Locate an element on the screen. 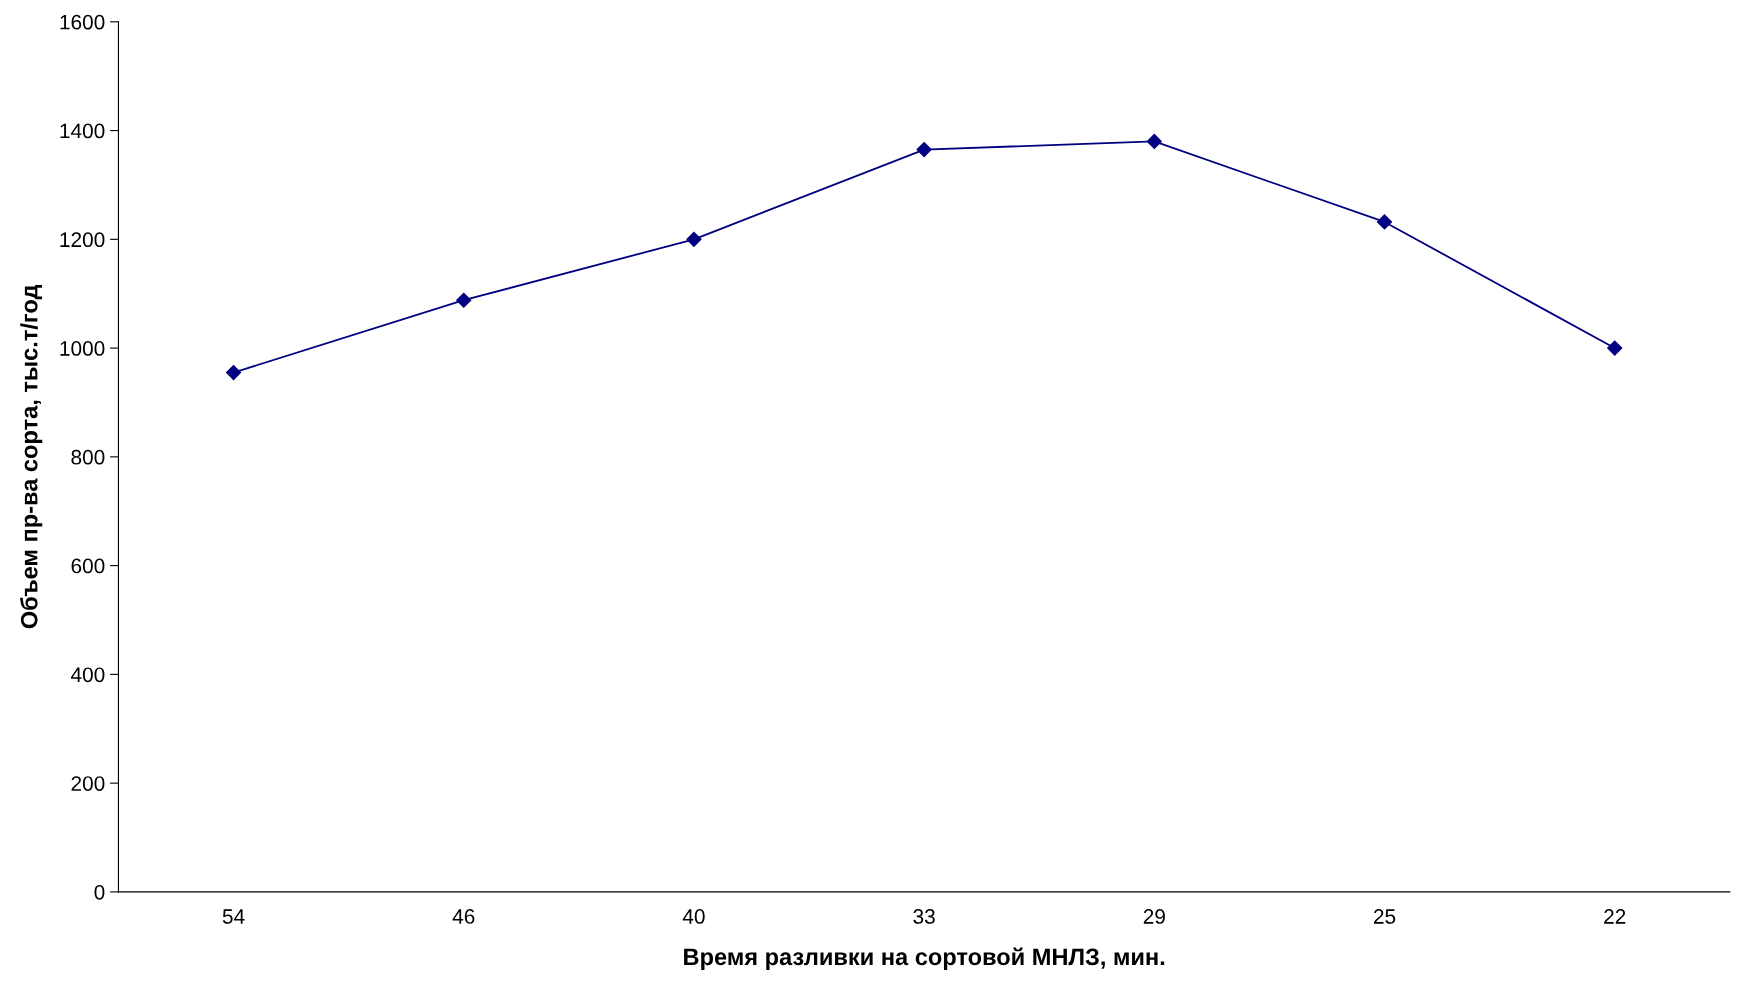  y-tick-label: 1600 is located at coordinates (82, 22).